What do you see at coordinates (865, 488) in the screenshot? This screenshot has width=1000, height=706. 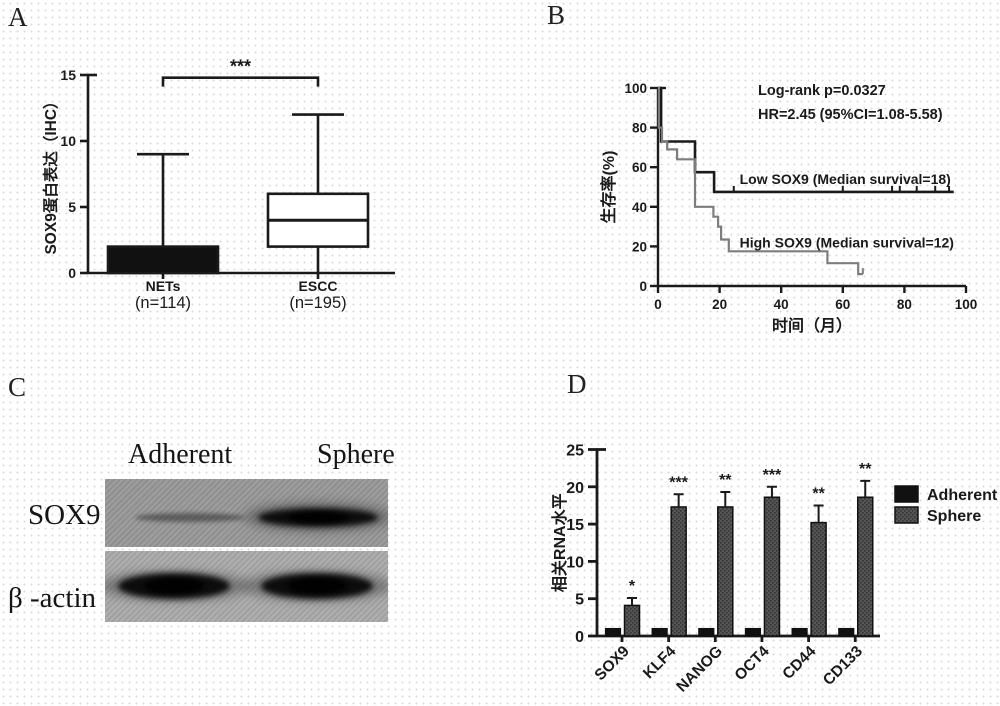 I see `error-bar-sphere-CD133` at bounding box center [865, 488].